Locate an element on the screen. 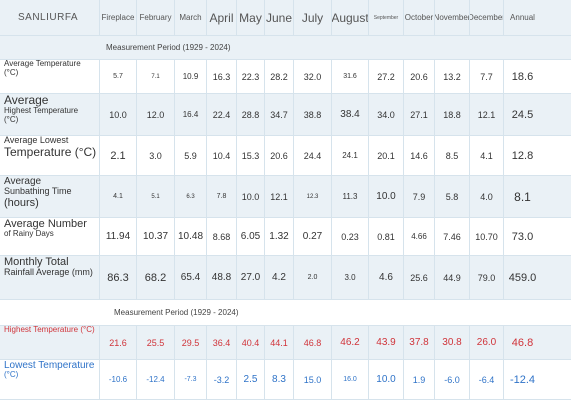 This screenshot has height=400, width=571. row-label-line: Highest Temperature is located at coordinates (41, 111).